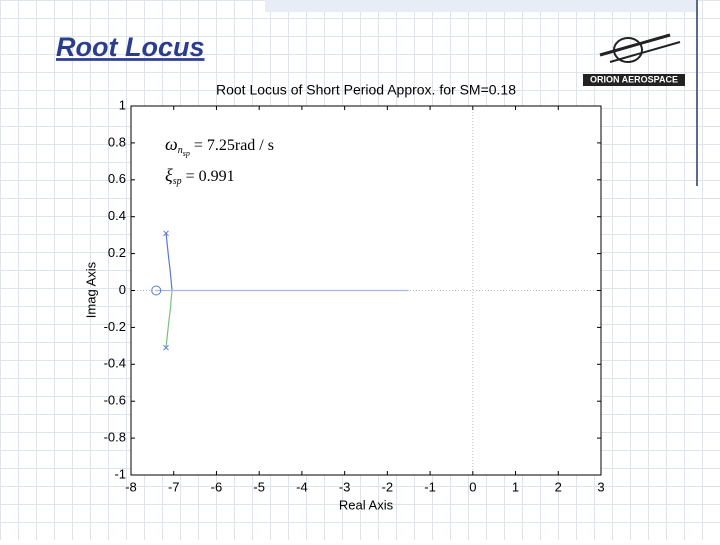 Image resolution: width=720 pixels, height=545 pixels. Describe the element at coordinates (558, 486) in the screenshot. I see `x-tick-label: 2` at that location.